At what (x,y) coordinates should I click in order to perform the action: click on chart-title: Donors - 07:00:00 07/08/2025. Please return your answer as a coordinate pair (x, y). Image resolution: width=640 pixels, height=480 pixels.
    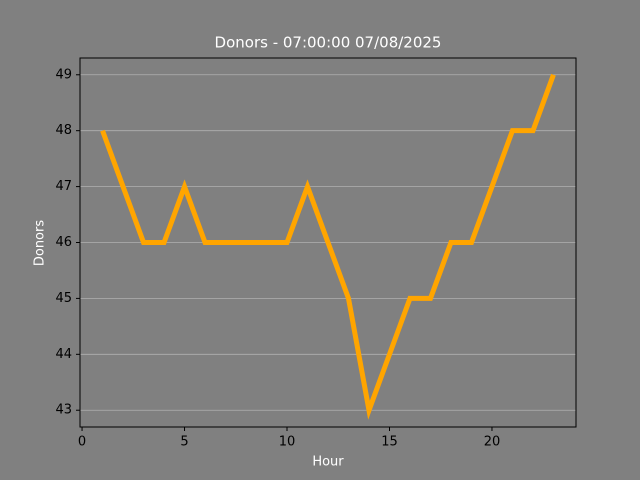
    Looking at the image, I should click on (328, 43).